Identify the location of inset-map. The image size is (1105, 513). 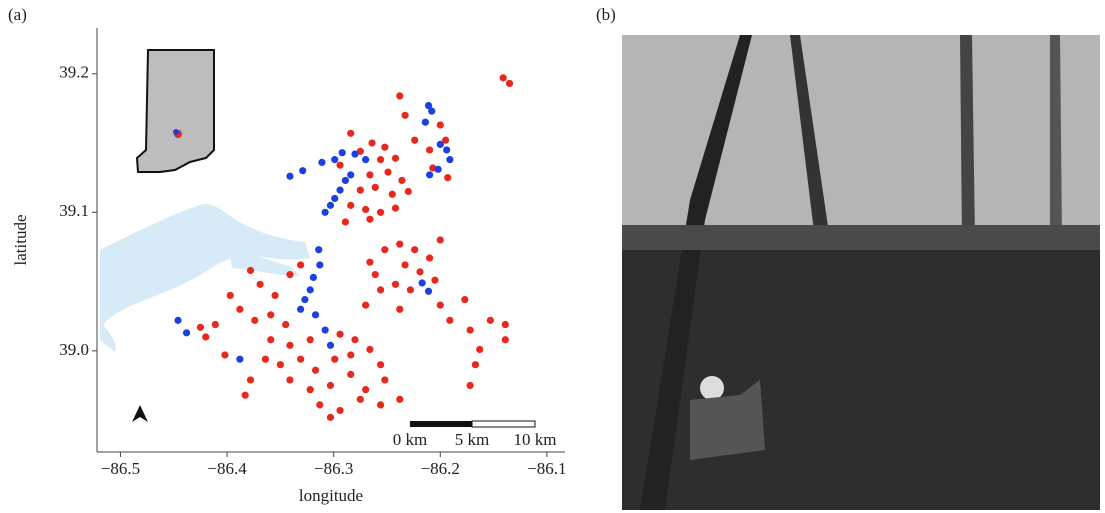
(175, 111).